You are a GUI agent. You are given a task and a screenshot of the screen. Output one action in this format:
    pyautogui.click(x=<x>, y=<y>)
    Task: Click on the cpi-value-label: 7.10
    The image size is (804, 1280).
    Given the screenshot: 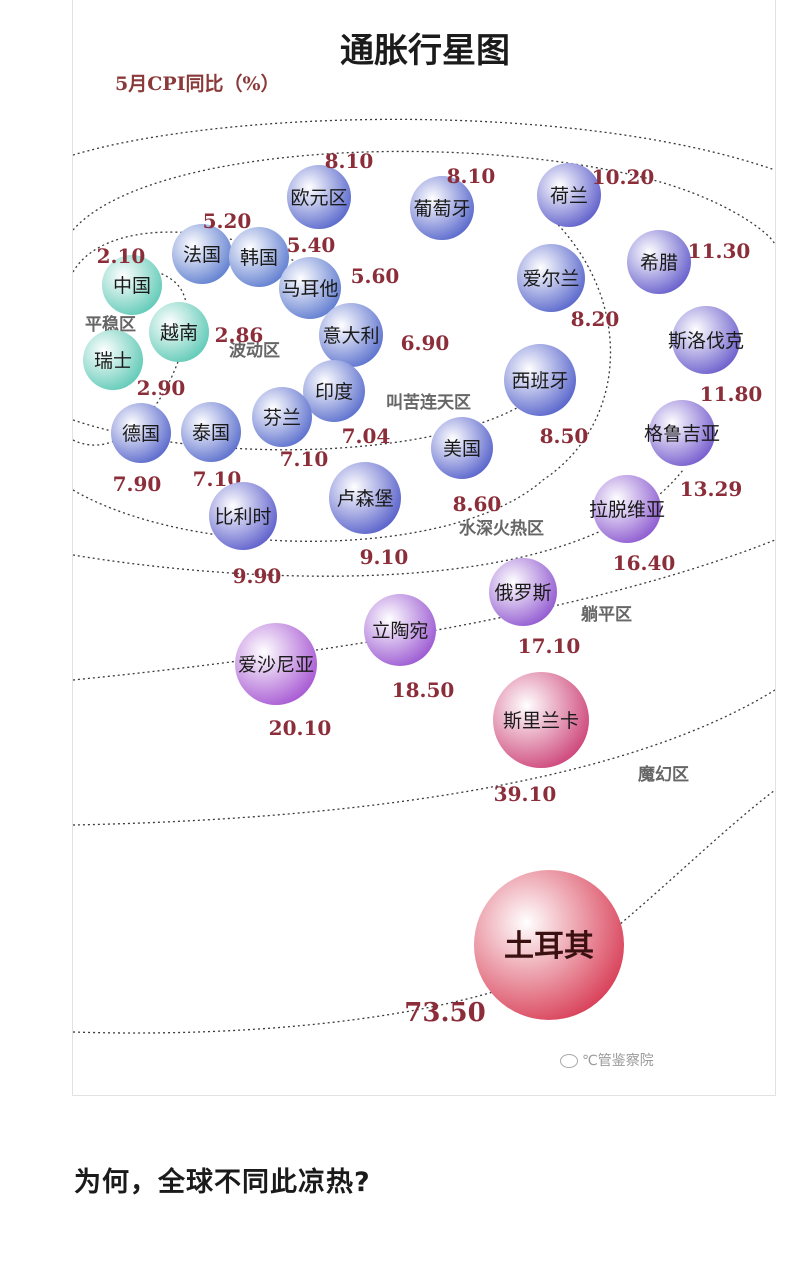 What is the action you would take?
    pyautogui.click(x=304, y=459)
    